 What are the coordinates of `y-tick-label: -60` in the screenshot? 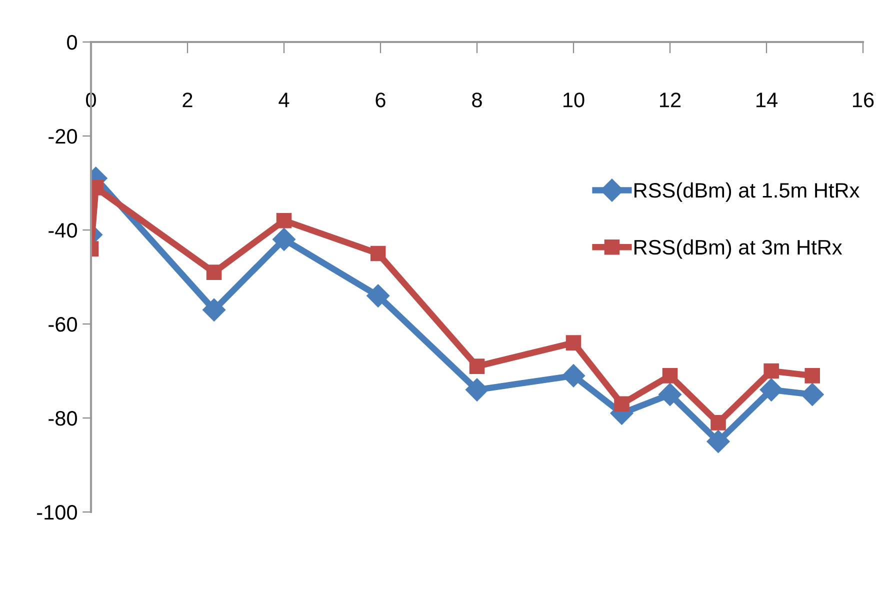 It's located at (62, 324).